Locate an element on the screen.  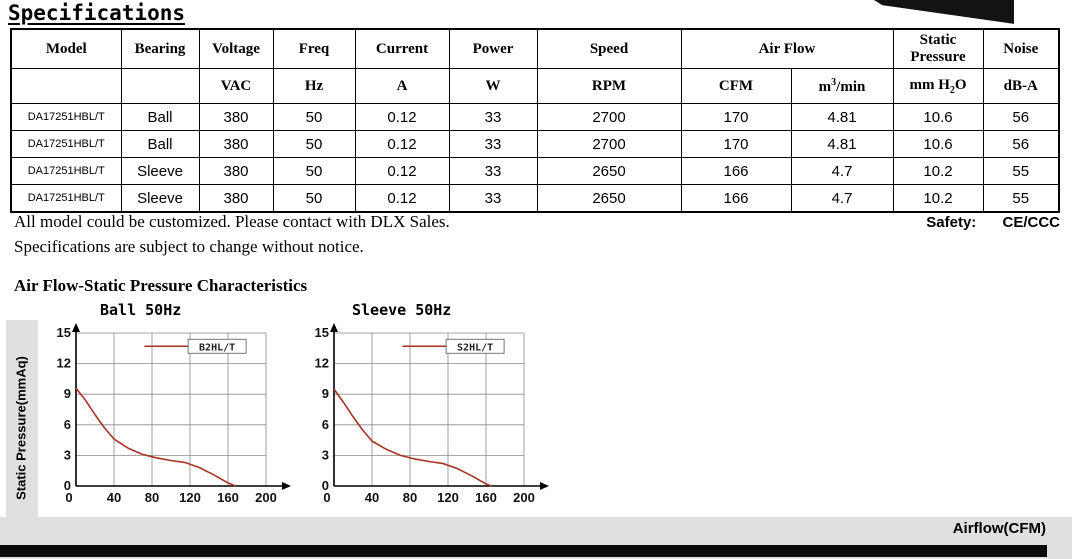
unit-rpm: RPM is located at coordinates (609, 86).